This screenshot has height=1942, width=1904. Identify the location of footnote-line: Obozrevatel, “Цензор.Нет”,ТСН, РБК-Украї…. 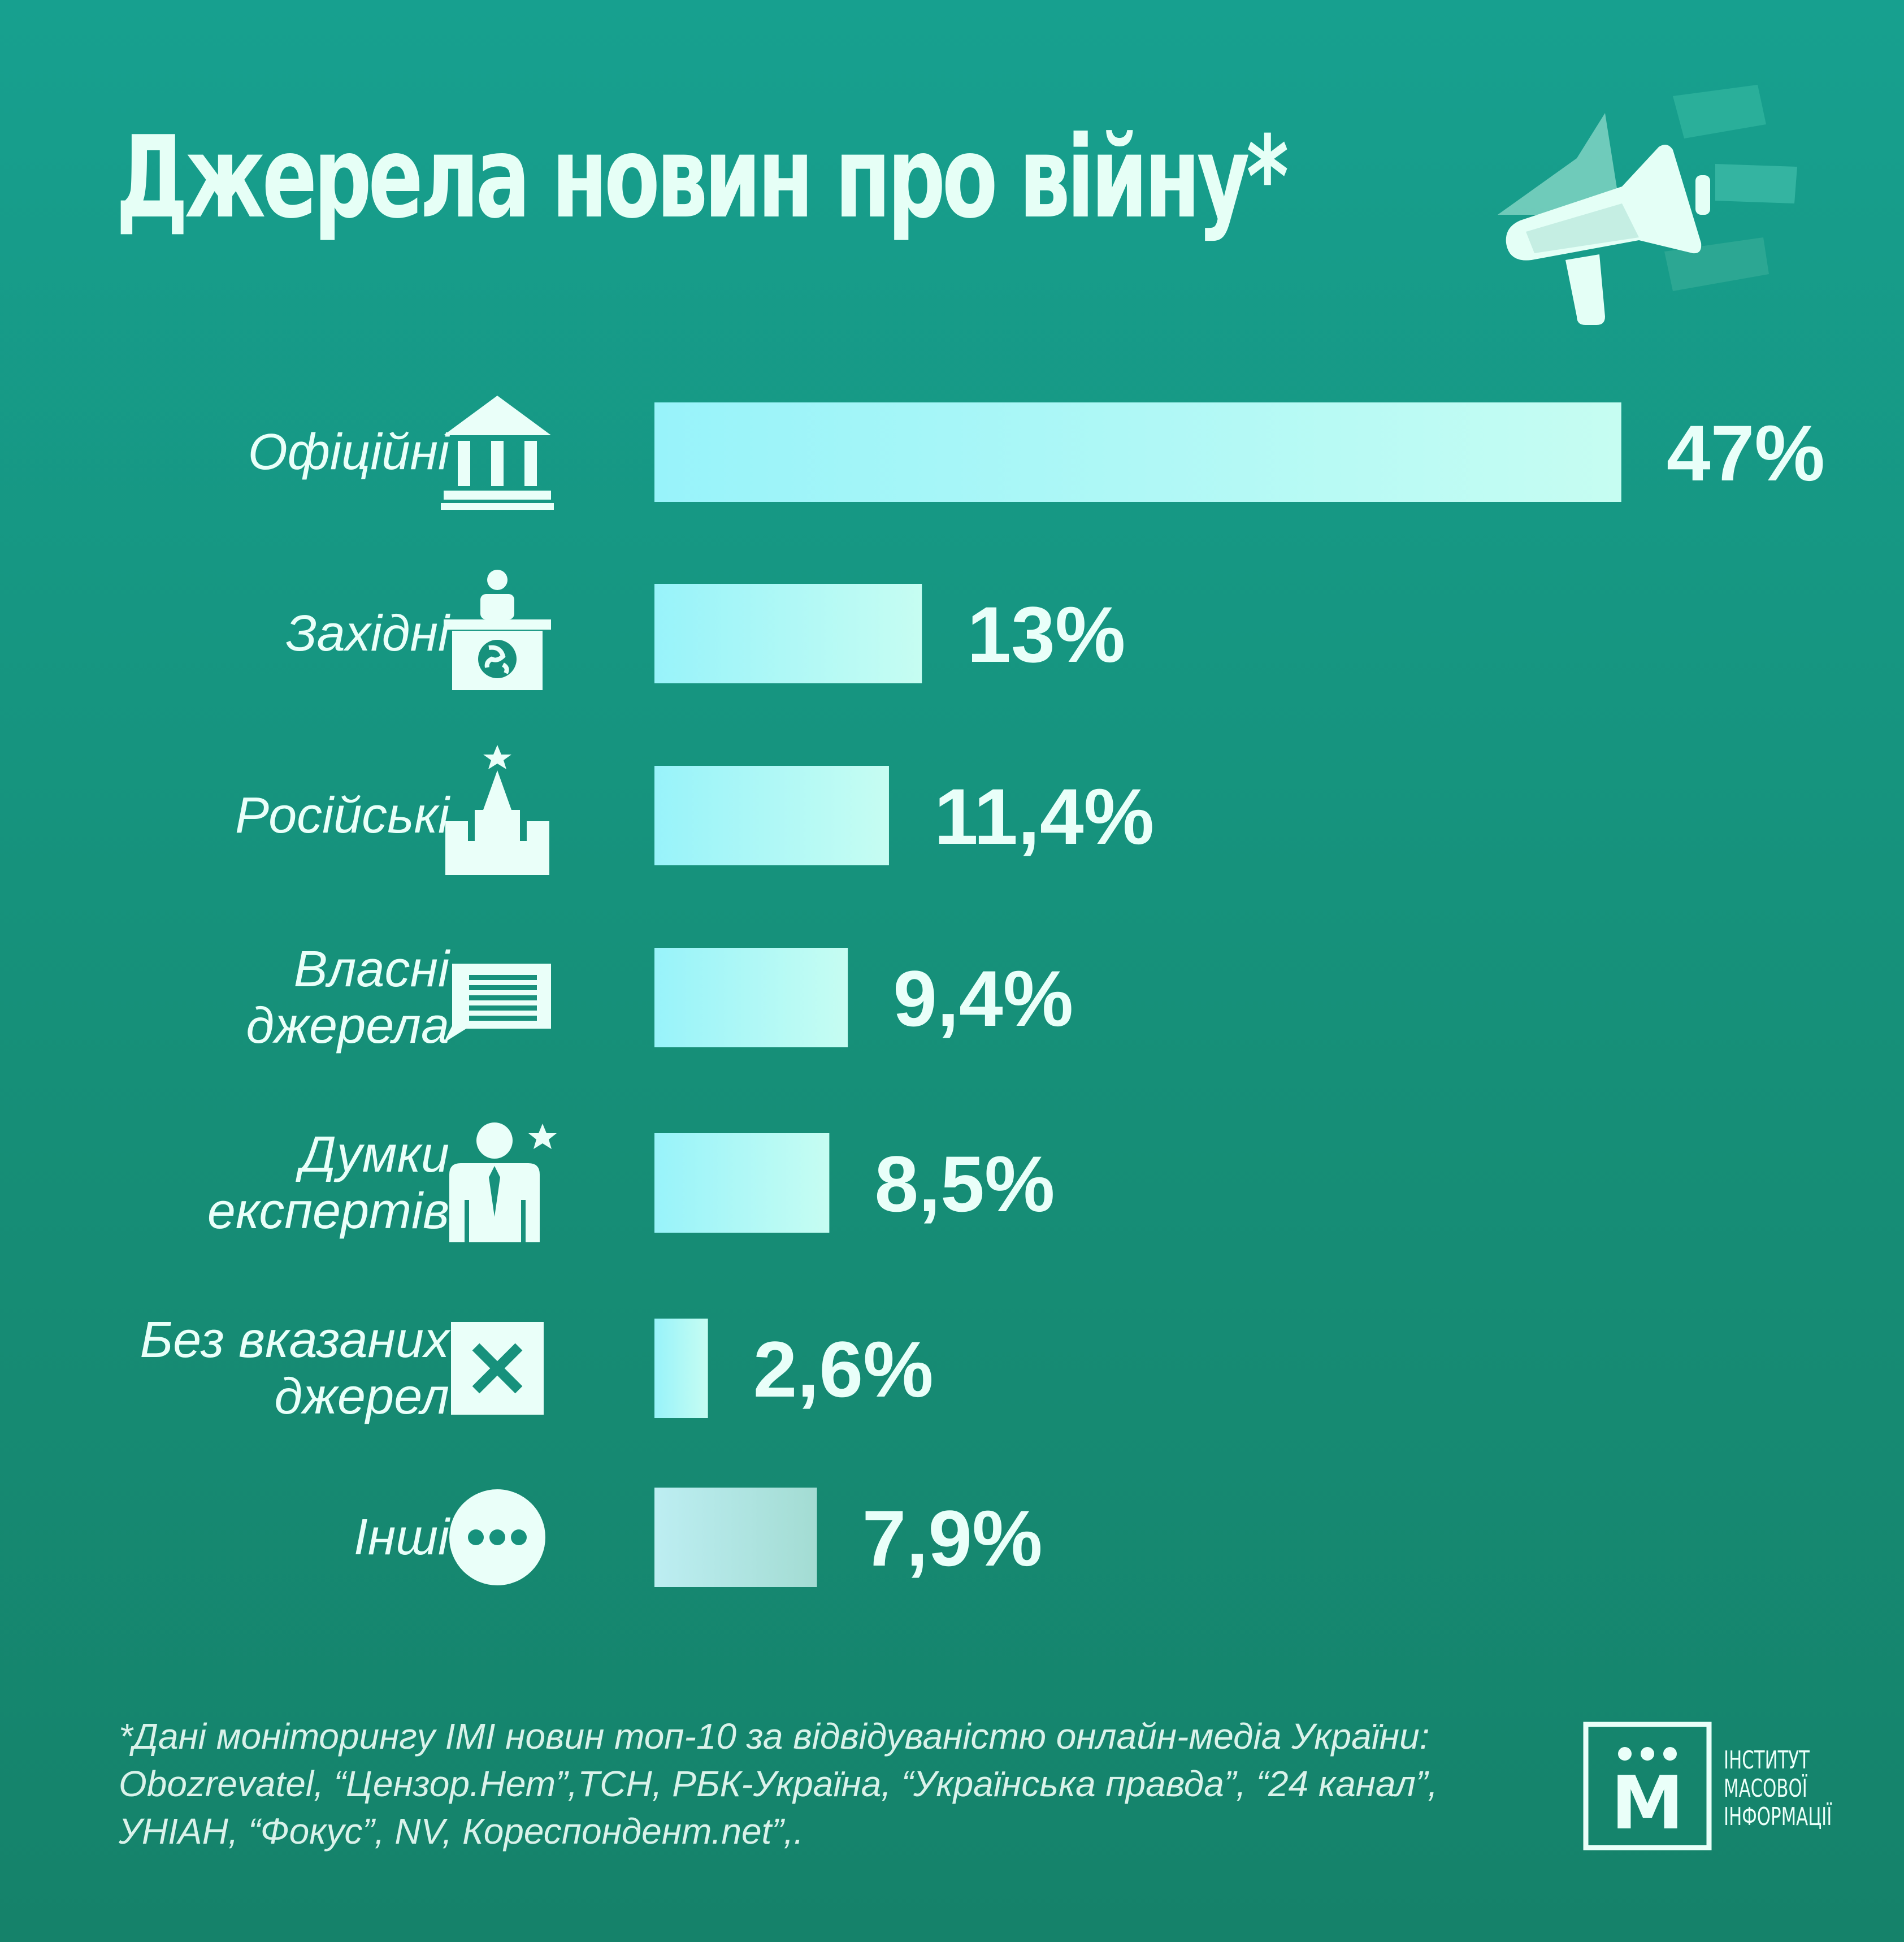
(779, 1784).